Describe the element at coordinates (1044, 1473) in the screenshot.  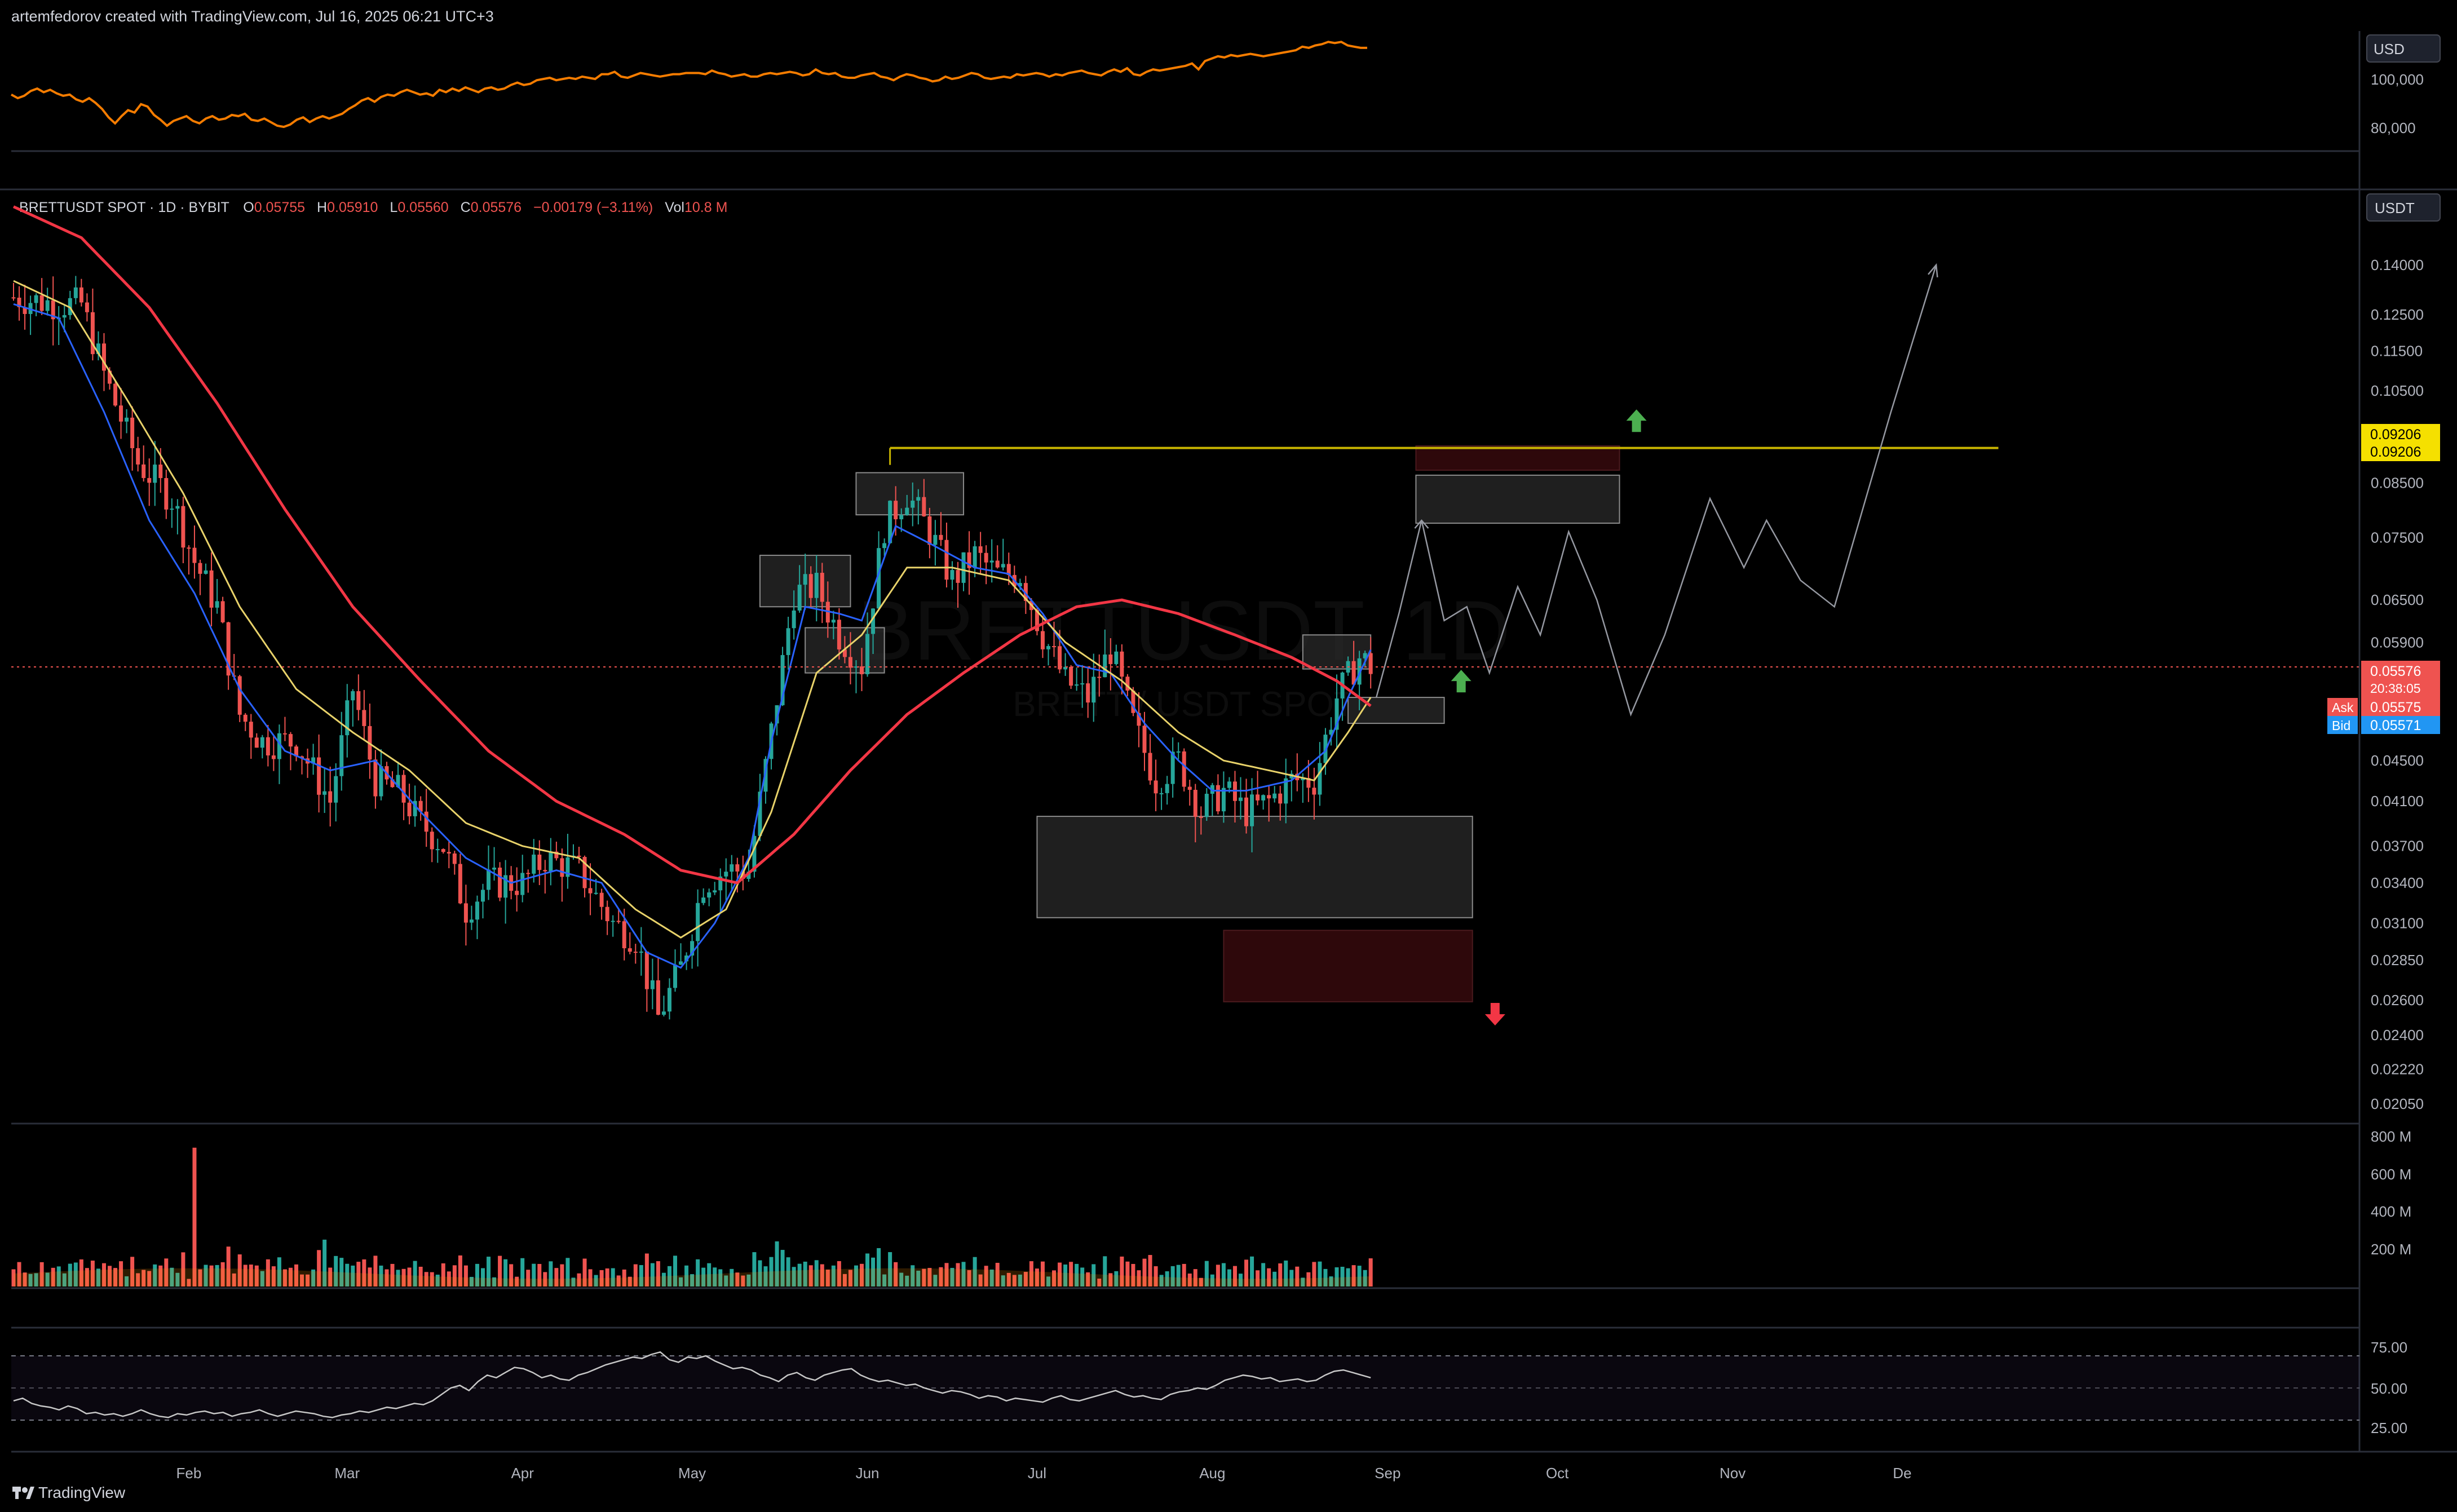
I see `time-axis: Feb Mar Apr May Jun Jul Aug Sep Oct Nov De` at that location.